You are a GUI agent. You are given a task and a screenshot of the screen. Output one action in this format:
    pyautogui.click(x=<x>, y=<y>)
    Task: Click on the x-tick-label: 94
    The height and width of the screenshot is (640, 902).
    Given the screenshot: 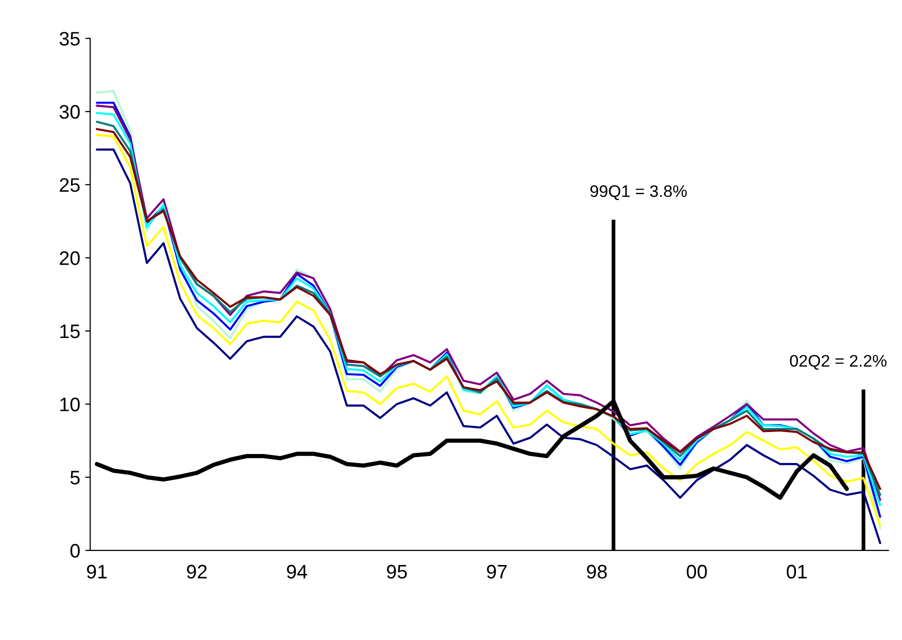 What is the action you would take?
    pyautogui.click(x=297, y=571)
    